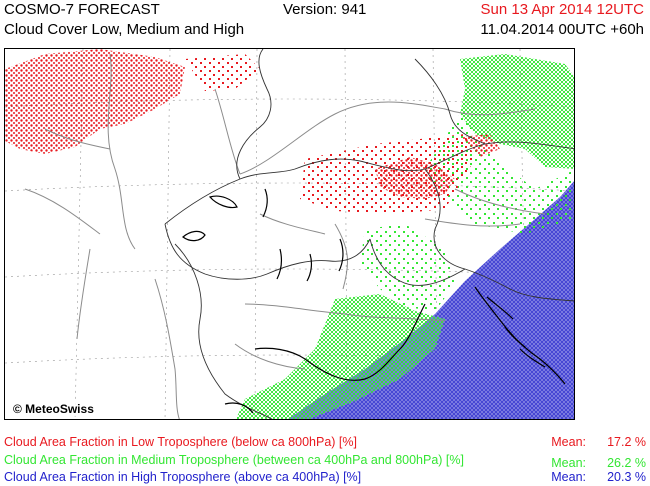 This screenshot has width=650, height=486. I want to click on mean-high-value: 20.3 %, so click(626, 477).